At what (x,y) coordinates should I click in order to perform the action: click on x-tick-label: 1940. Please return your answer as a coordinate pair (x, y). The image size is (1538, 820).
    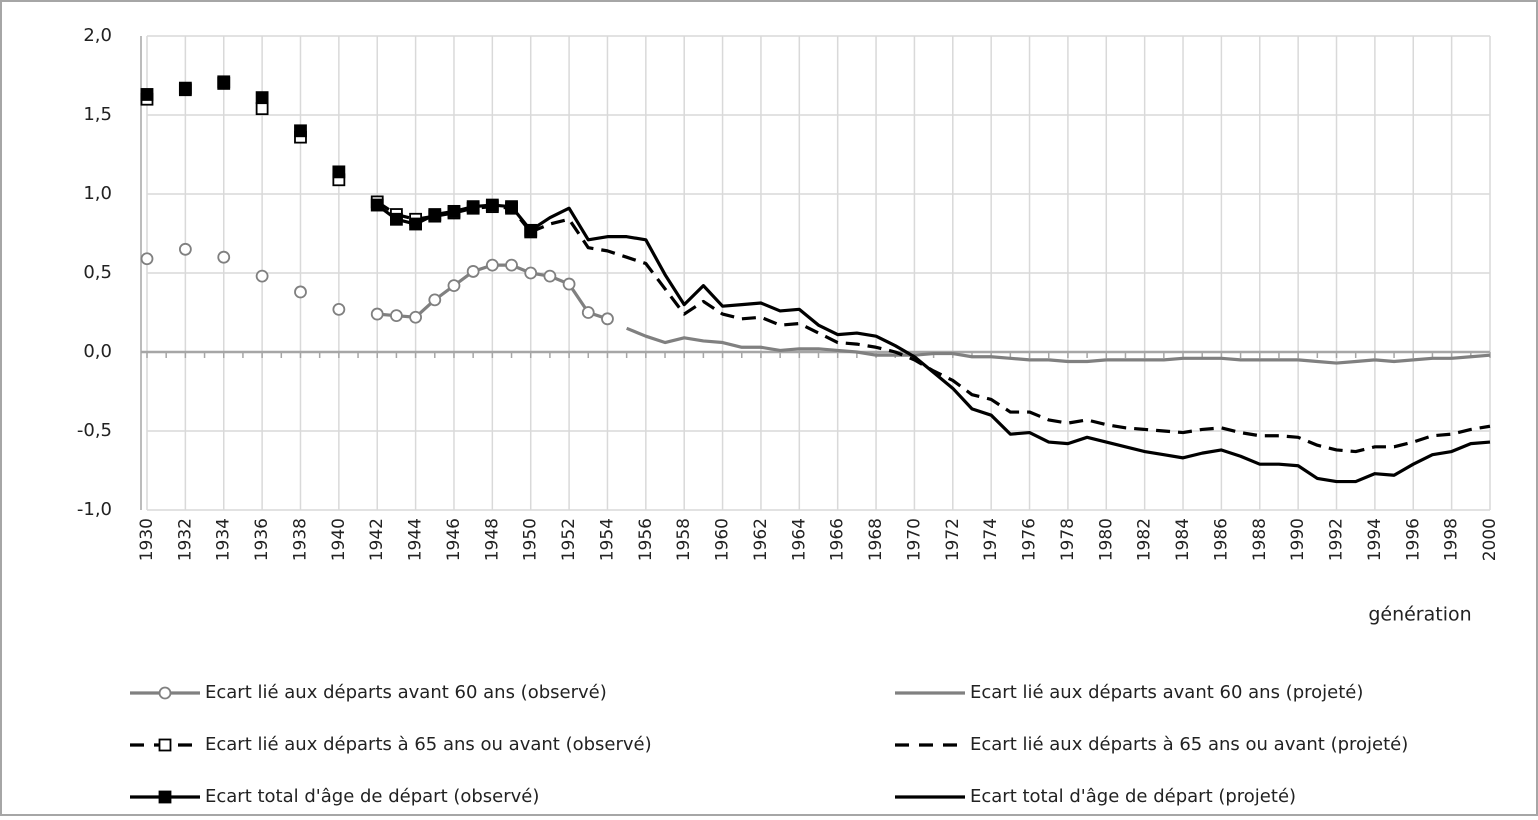
    Looking at the image, I should click on (339, 539).